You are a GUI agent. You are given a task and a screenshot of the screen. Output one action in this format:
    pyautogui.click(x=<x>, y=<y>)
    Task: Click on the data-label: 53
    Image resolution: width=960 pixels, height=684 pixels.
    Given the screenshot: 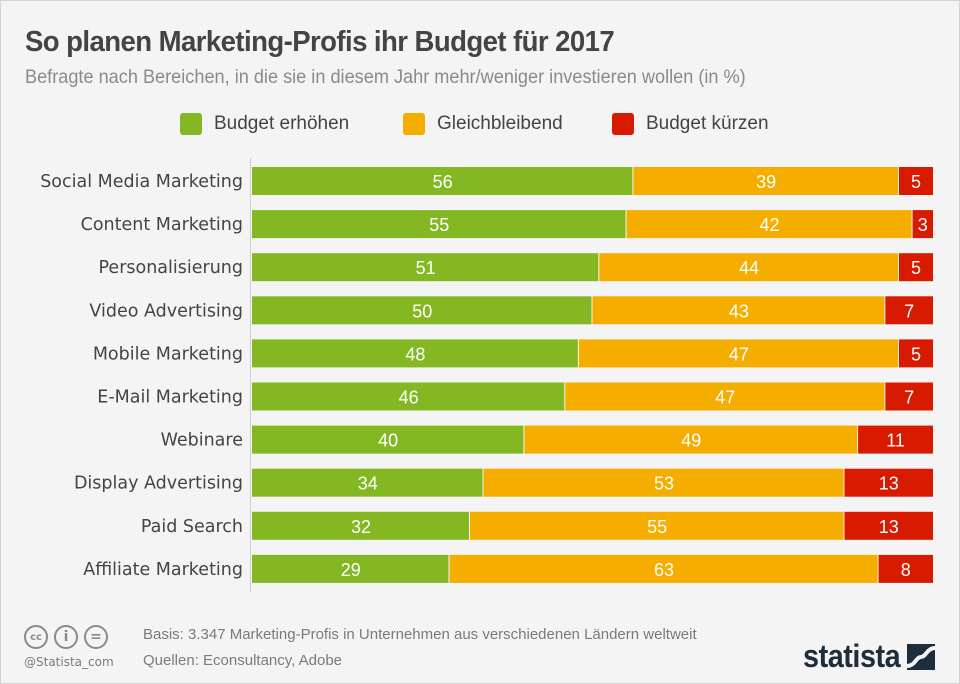 What is the action you would take?
    pyautogui.click(x=664, y=484)
    